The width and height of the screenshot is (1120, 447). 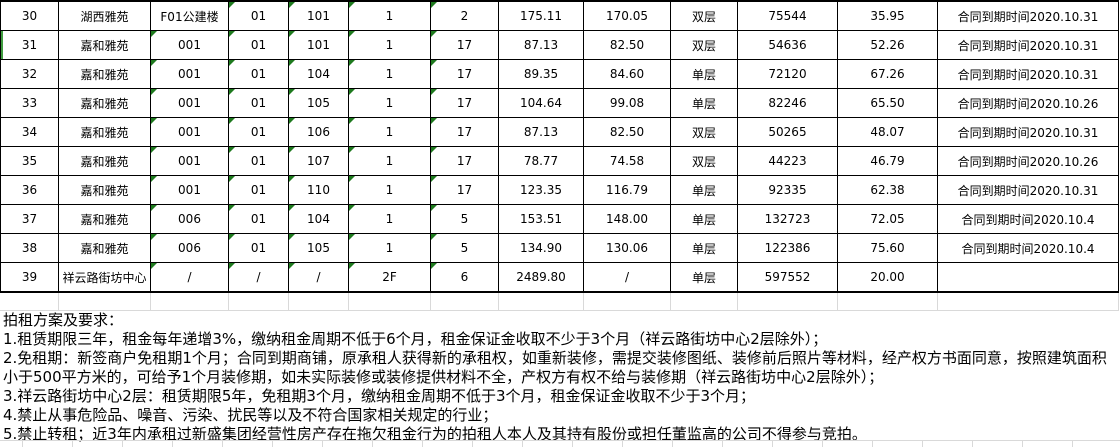 I want to click on table-cell: 104.64, so click(x=541, y=103).